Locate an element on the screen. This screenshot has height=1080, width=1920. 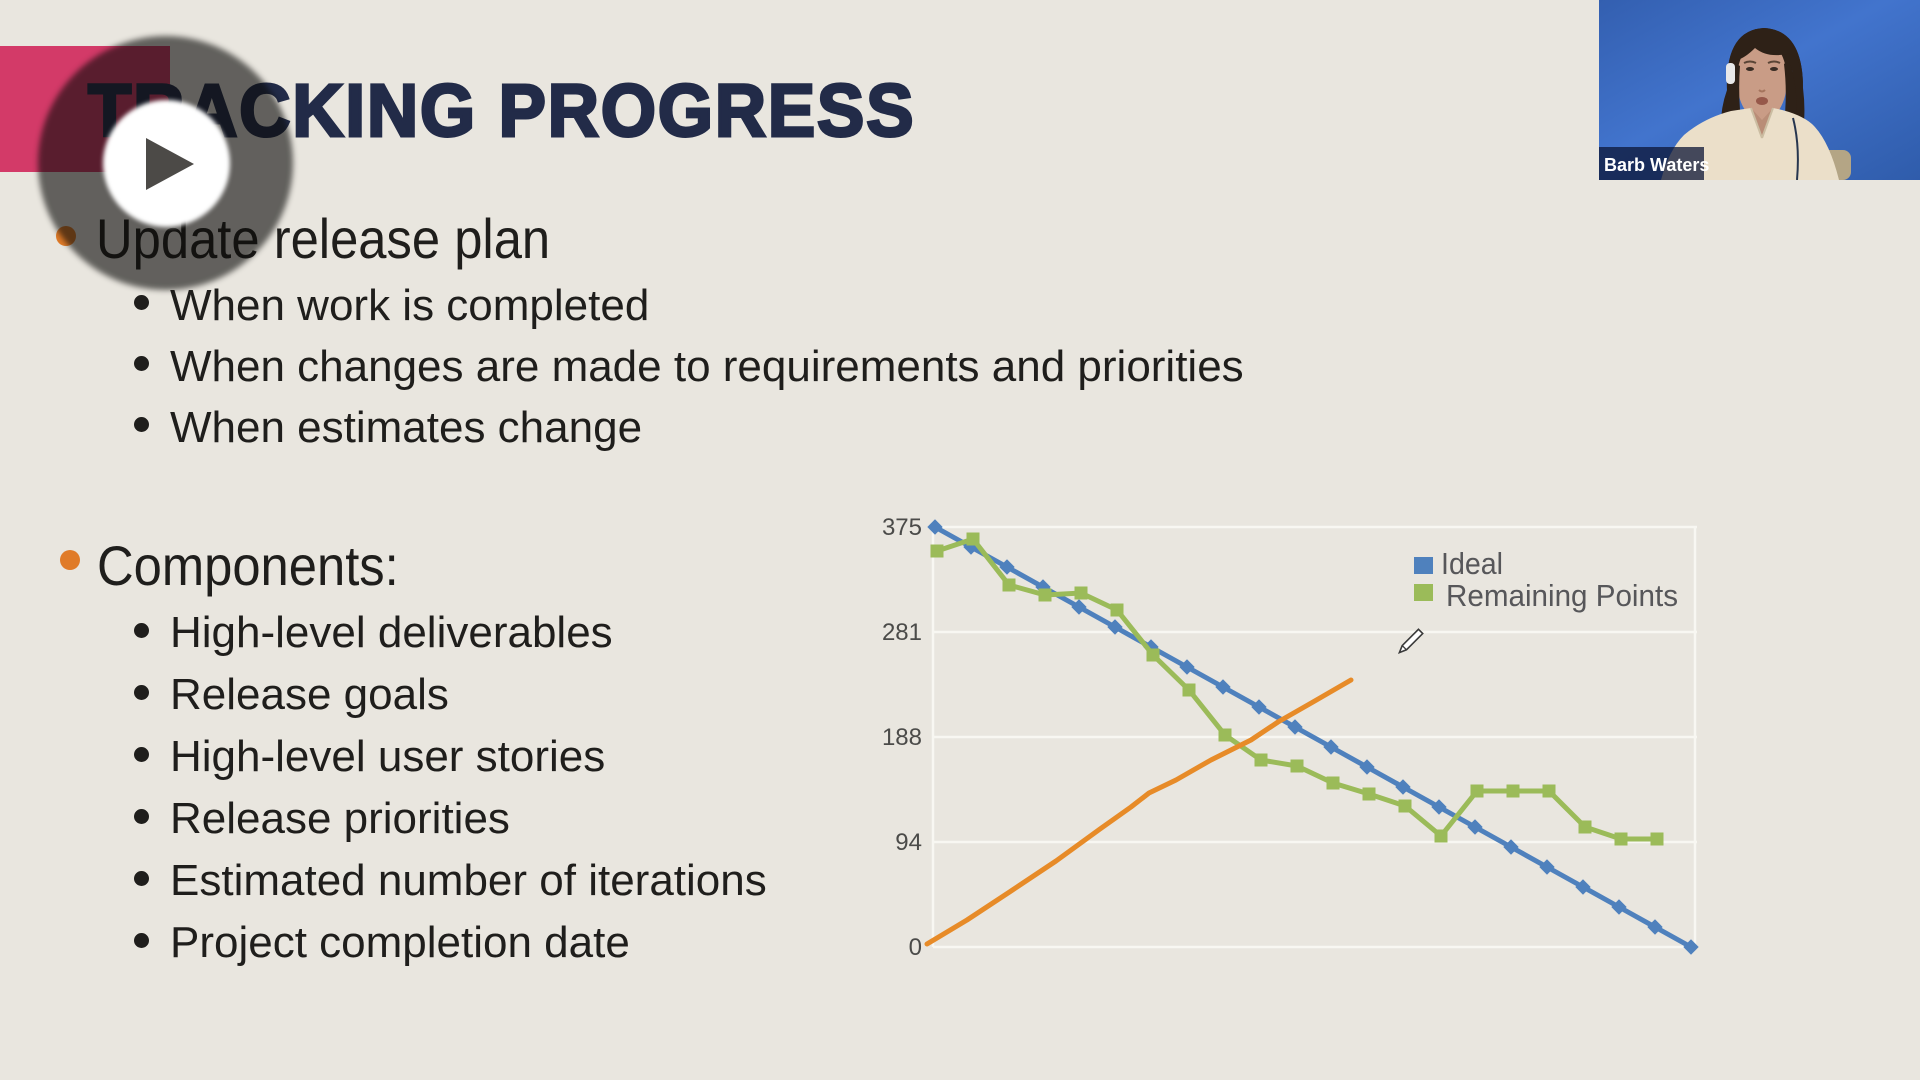
svg-text: 0 is located at coordinates (915, 947).